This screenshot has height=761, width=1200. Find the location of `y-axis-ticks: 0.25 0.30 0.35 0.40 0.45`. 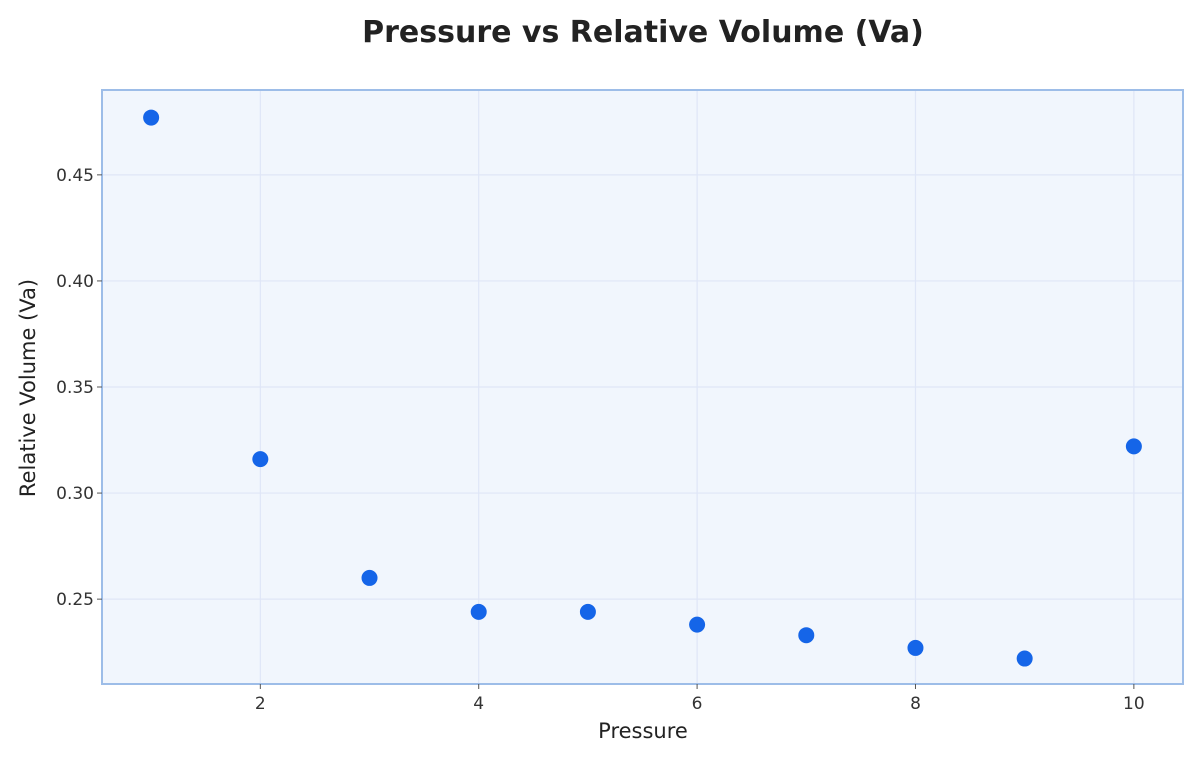

y-axis-ticks: 0.25 0.30 0.35 0.40 0.45 is located at coordinates (79, 388).